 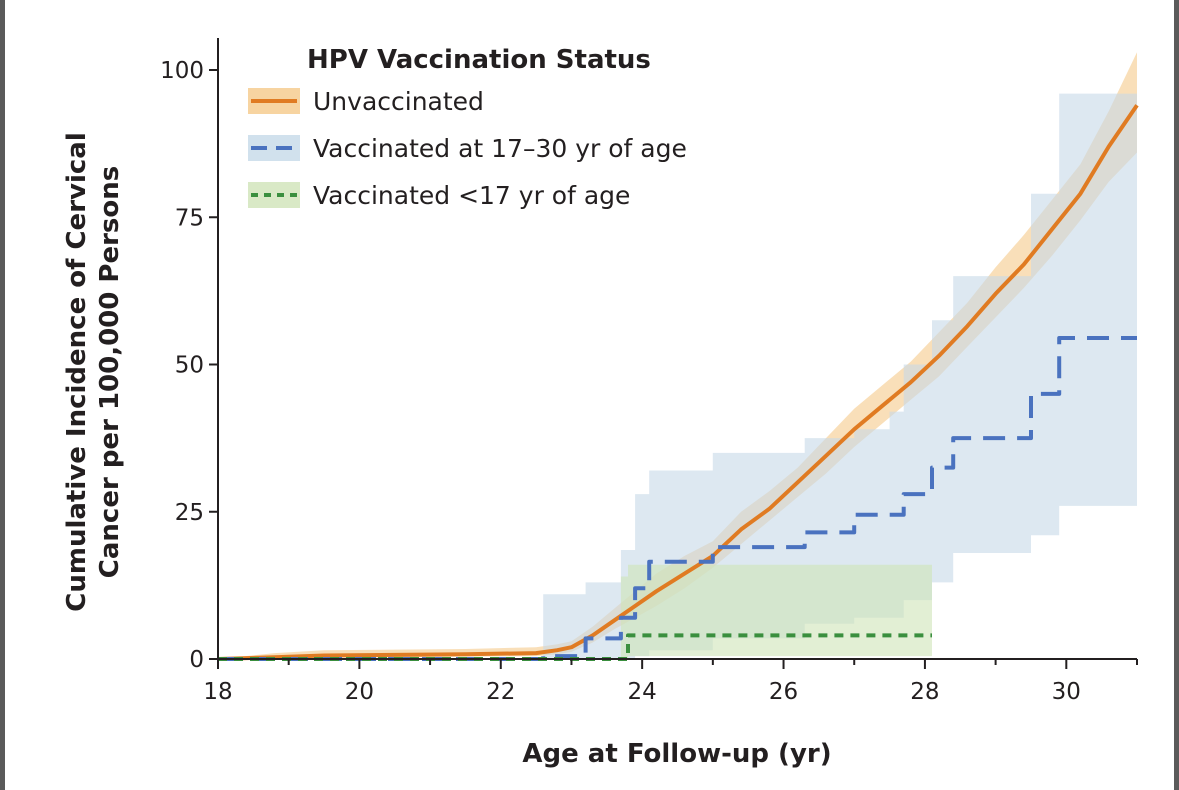 I want to click on x-tick-label-28: 28, so click(x=924, y=692).